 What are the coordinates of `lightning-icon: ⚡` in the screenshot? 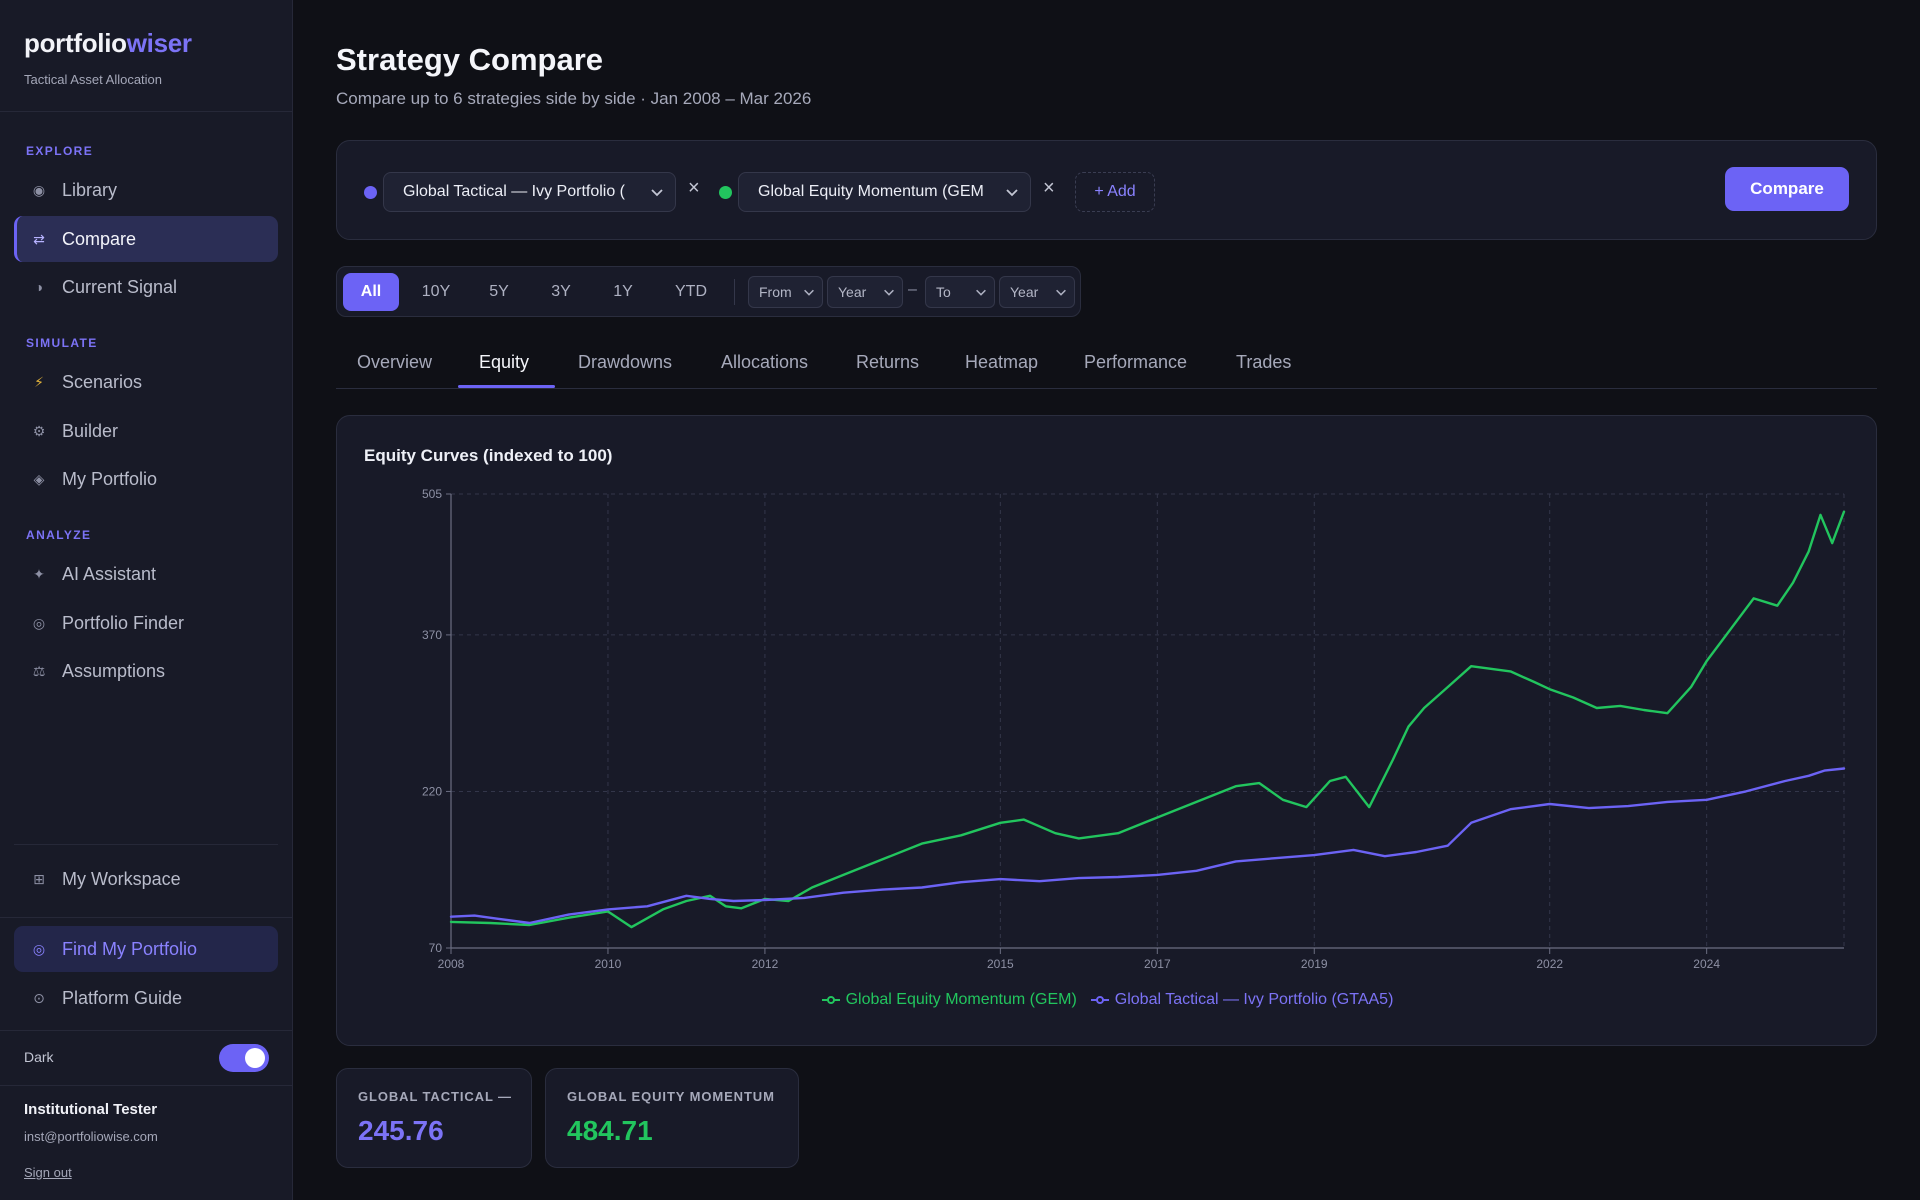 It's located at (39, 381).